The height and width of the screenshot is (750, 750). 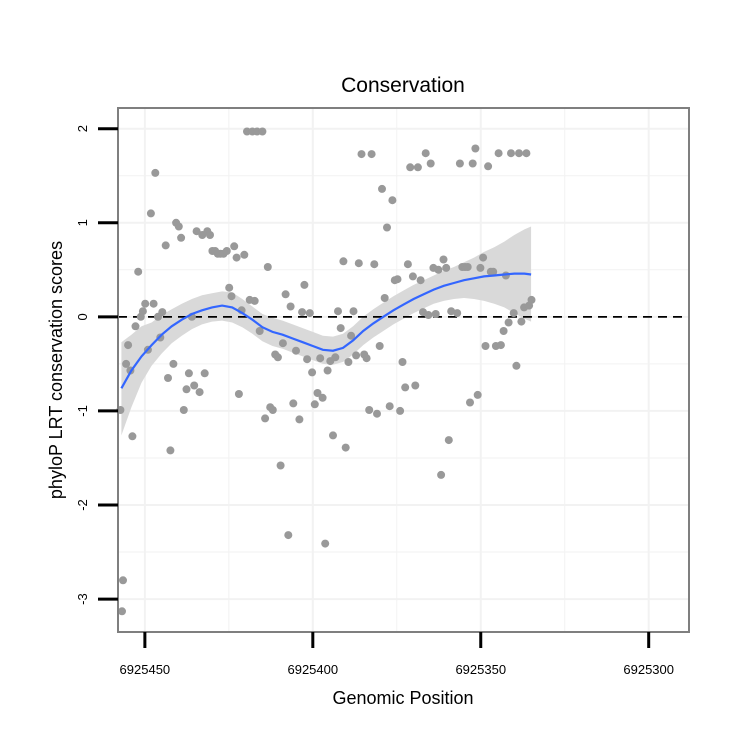 I want to click on y-tick-label: 0, so click(x=82, y=316).